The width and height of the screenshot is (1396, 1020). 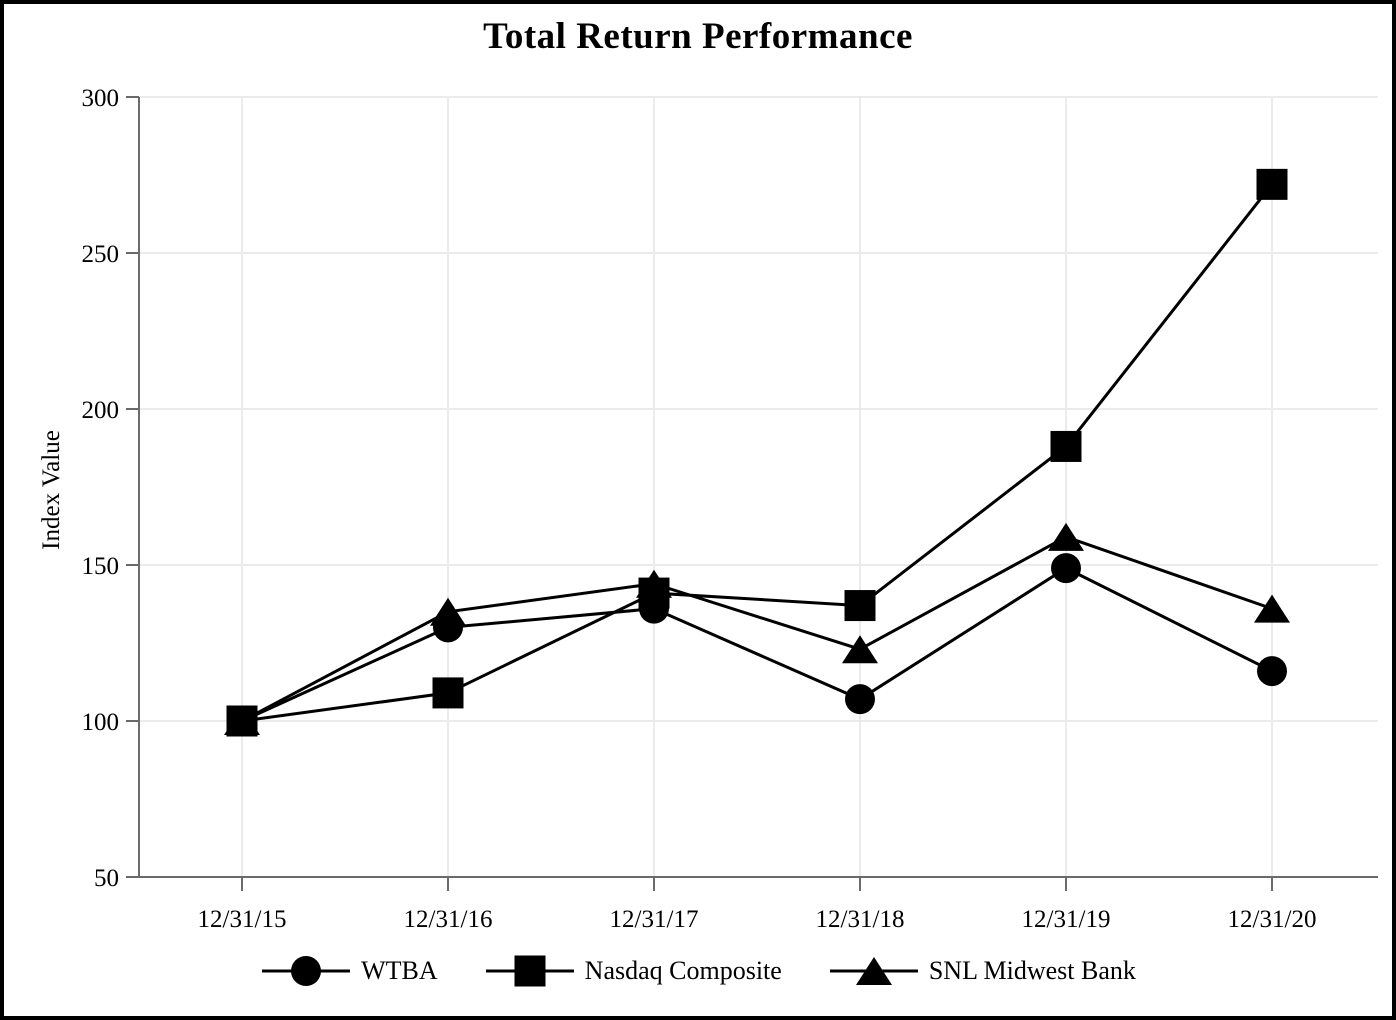 I want to click on legend-square-icon, so click(x=529, y=971).